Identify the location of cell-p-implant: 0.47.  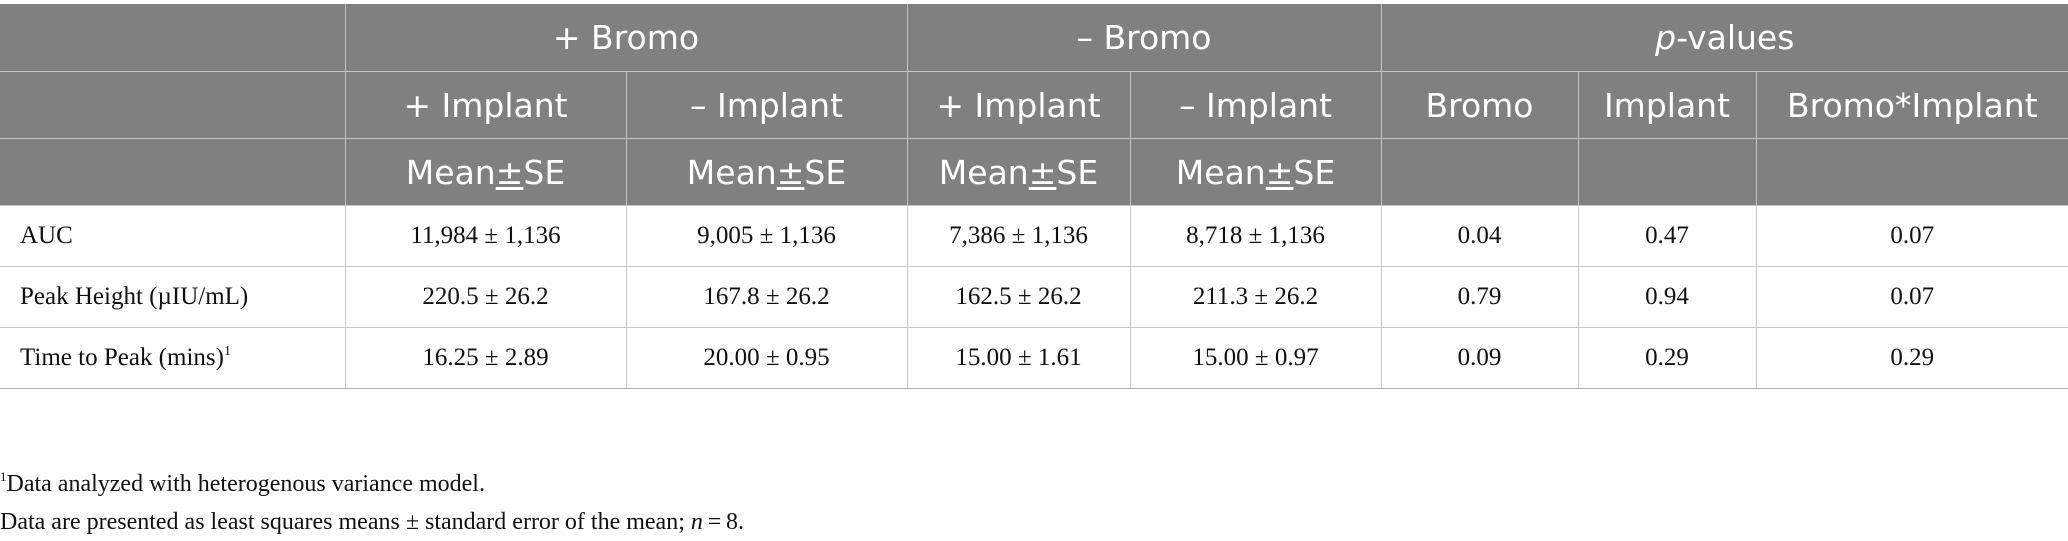
(1666, 236).